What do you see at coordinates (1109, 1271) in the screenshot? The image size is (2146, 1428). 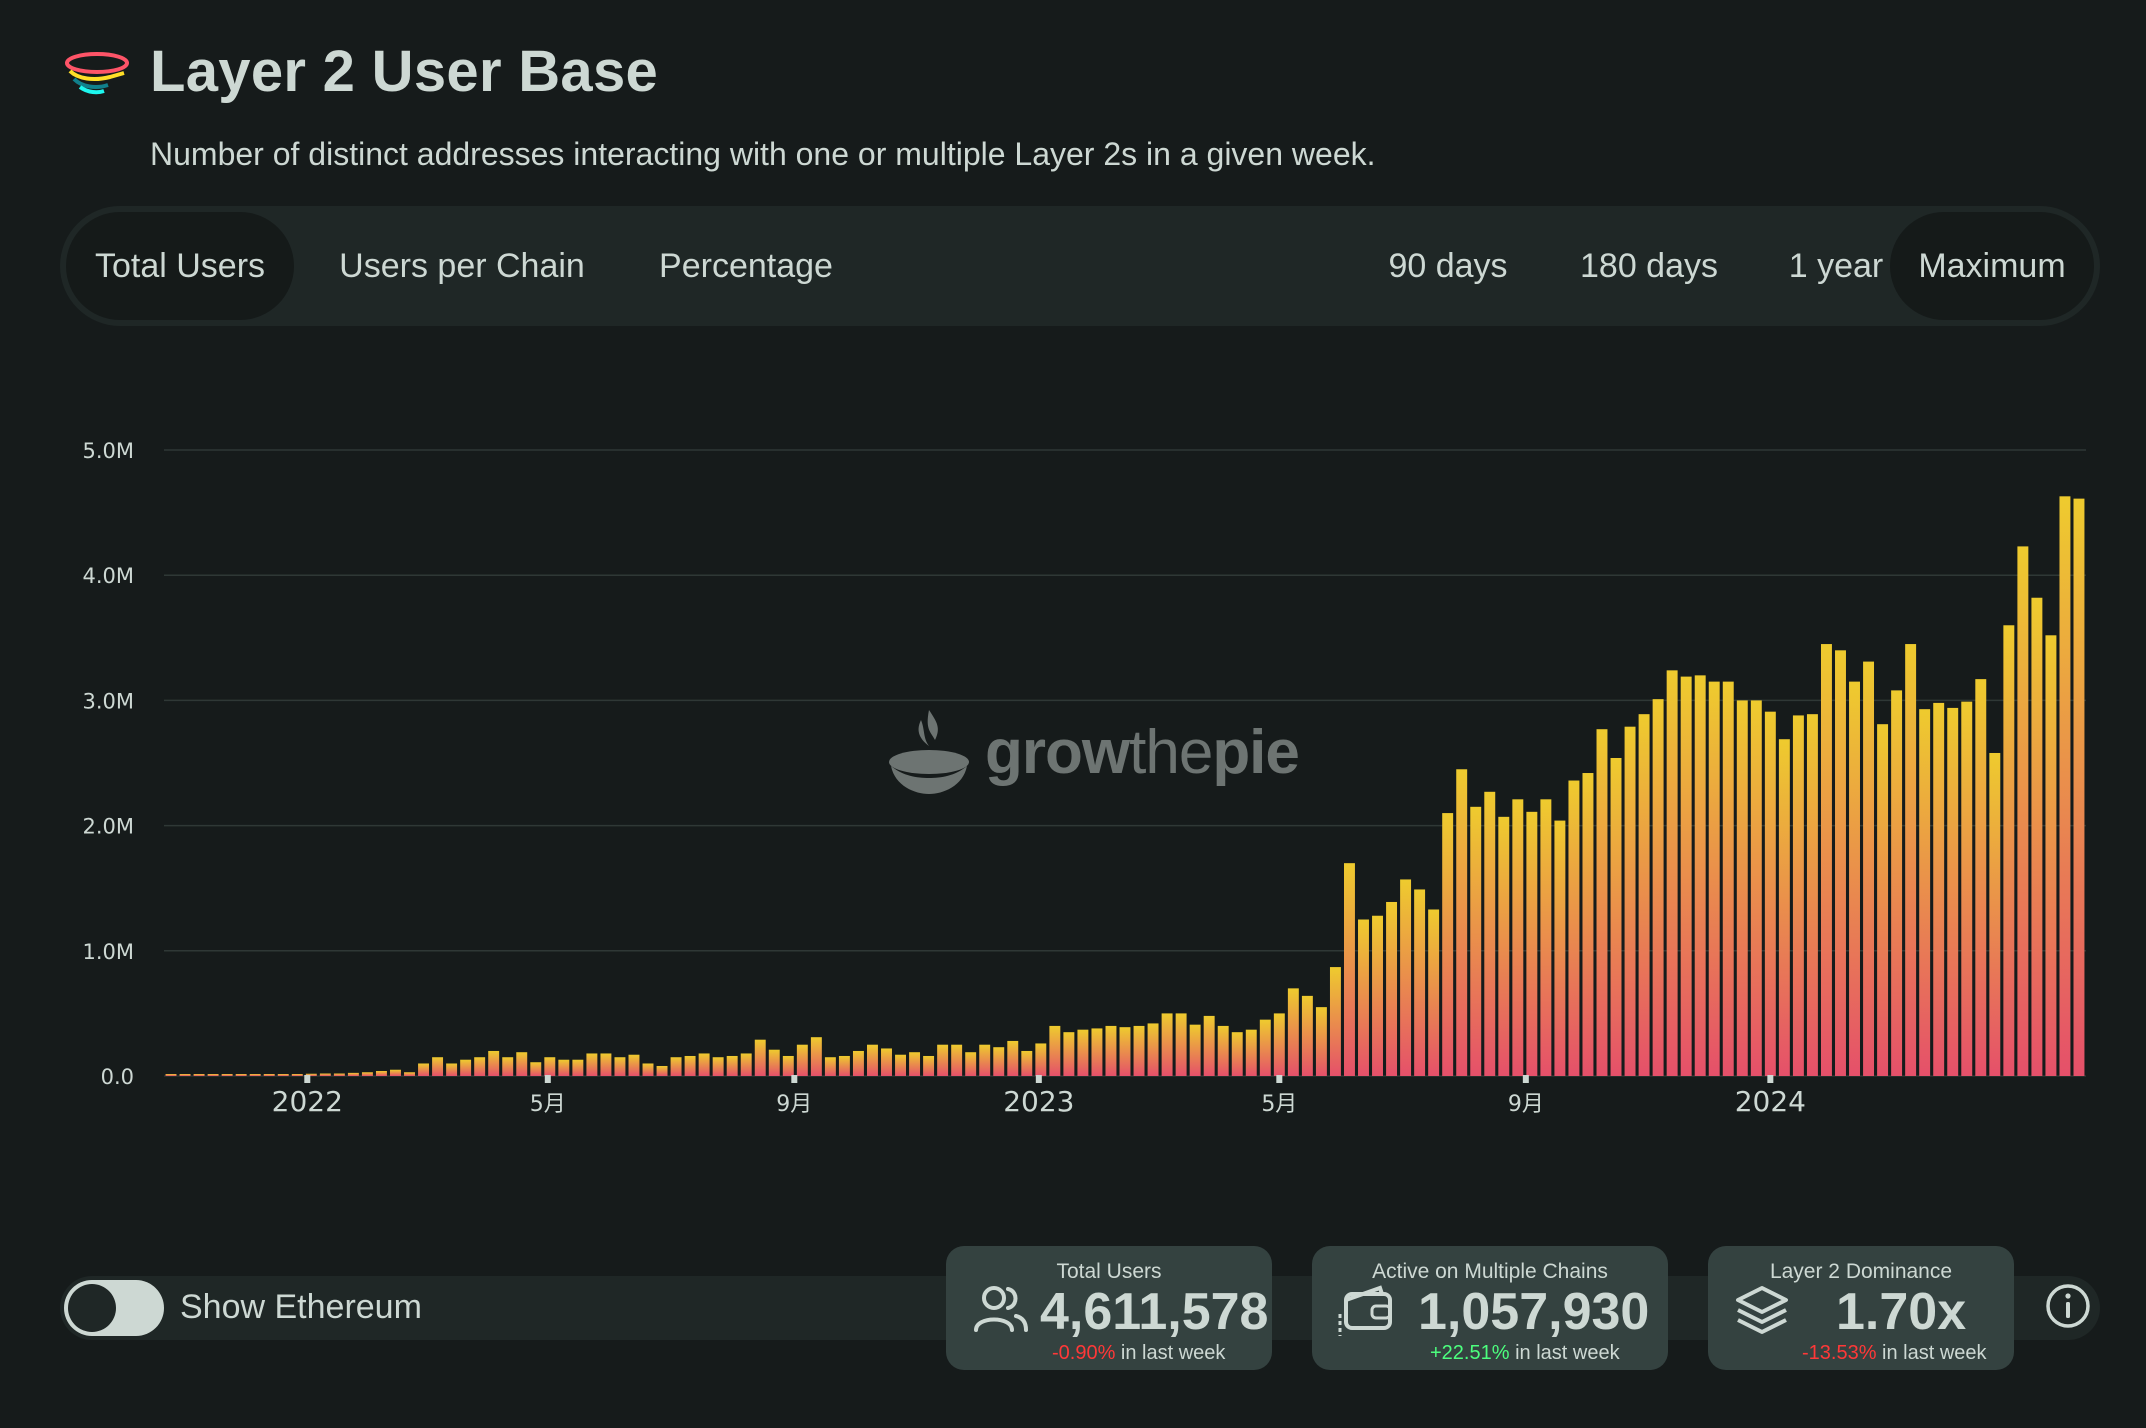 I see `card-label: Total Users` at bounding box center [1109, 1271].